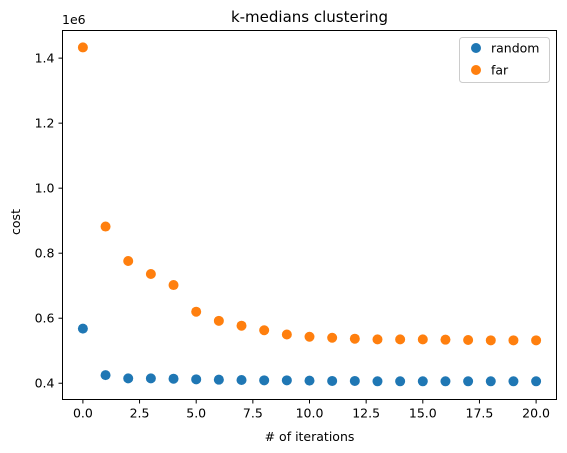 This screenshot has width=567, height=453. What do you see at coordinates (500, 70) in the screenshot?
I see `legend-label-far: far` at bounding box center [500, 70].